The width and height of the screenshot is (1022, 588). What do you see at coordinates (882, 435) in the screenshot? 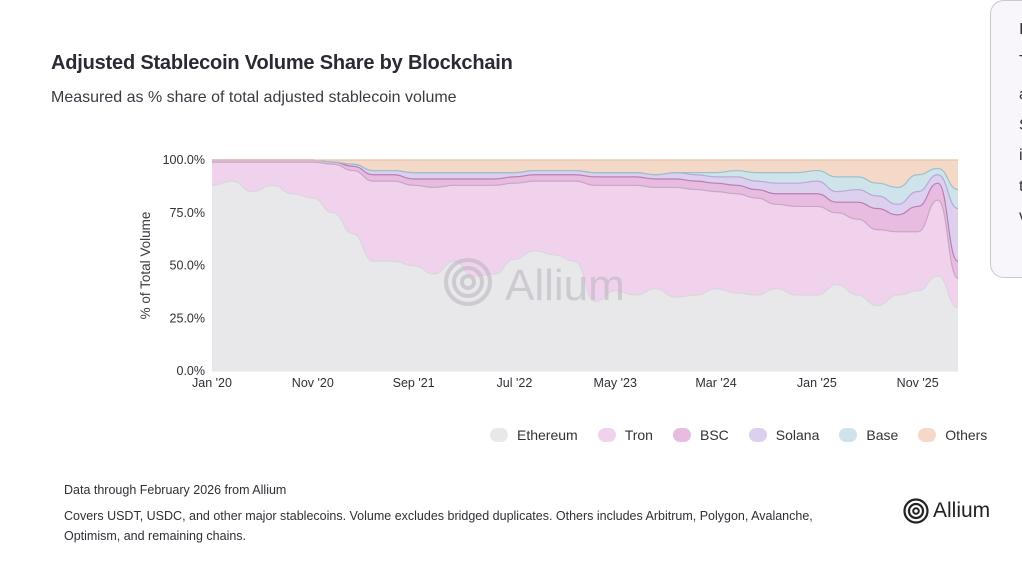
I see `legend-label: Base` at bounding box center [882, 435].